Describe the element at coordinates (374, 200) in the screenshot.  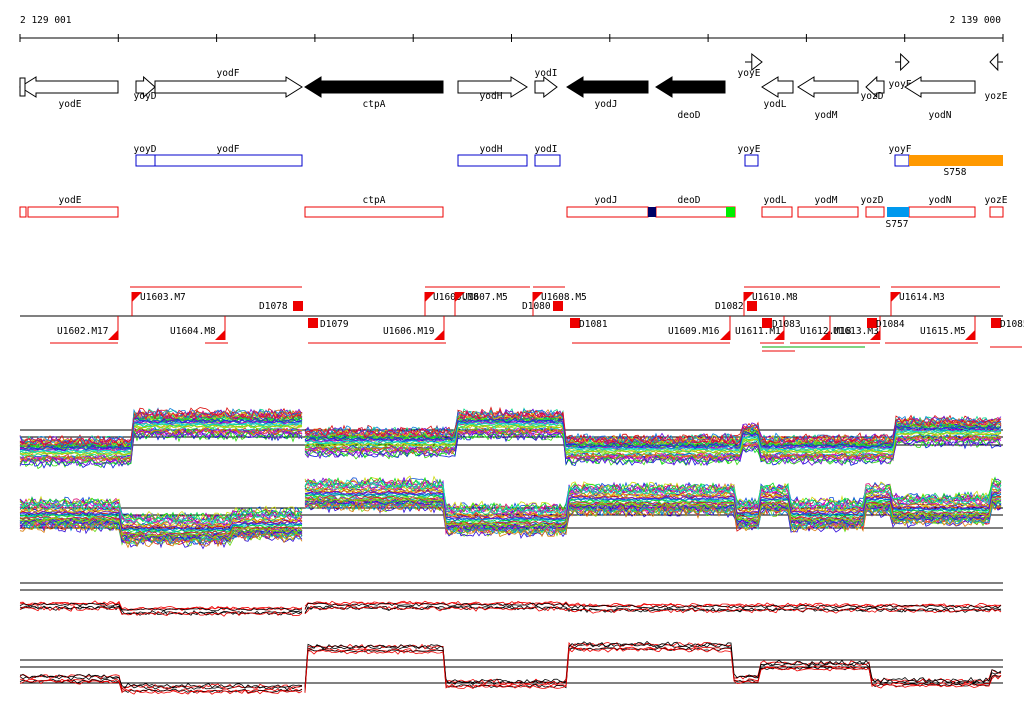
I see `feature-label: ctpA` at that location.